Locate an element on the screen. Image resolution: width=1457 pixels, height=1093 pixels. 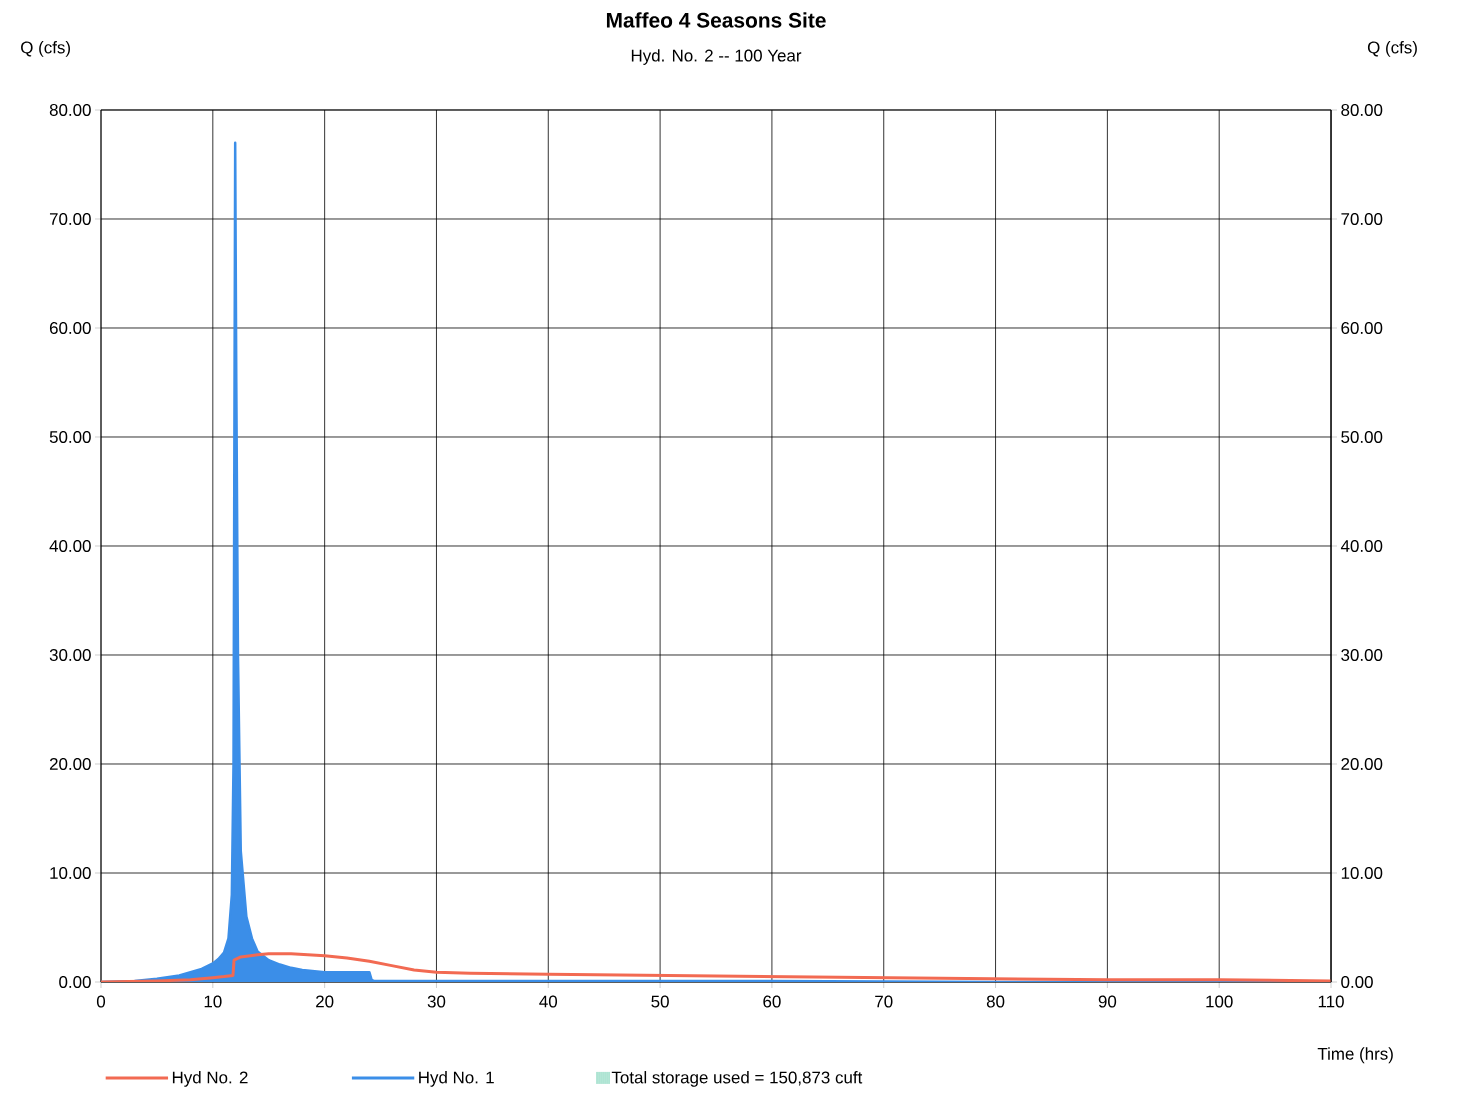
y-tick-label: 50.00 is located at coordinates (70, 437).